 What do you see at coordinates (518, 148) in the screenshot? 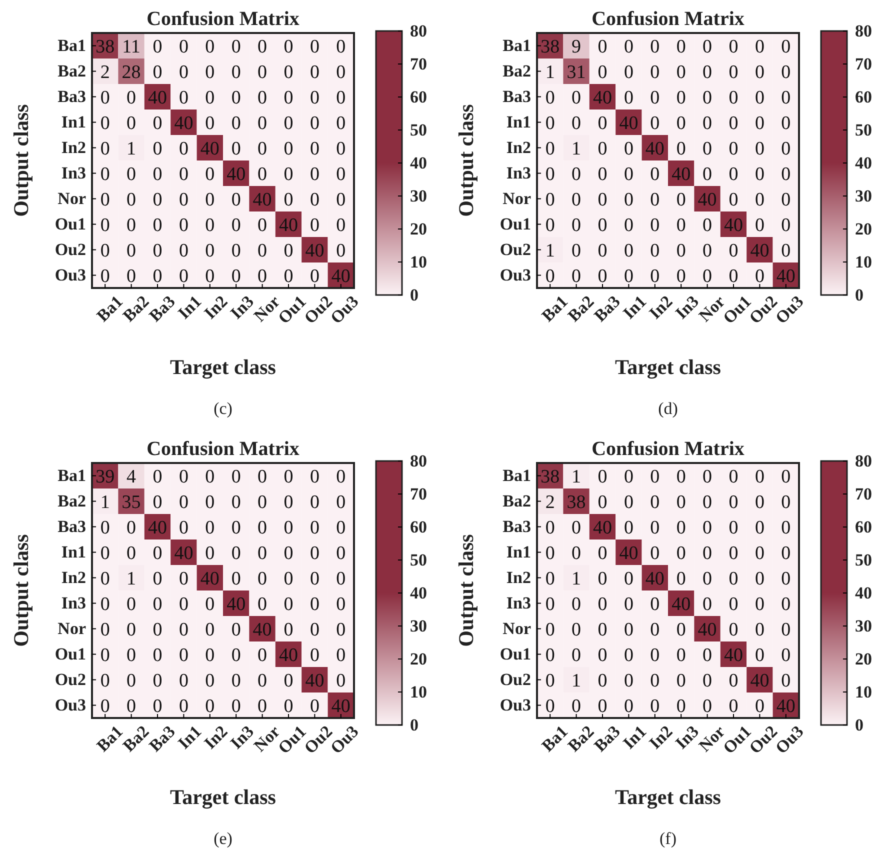
I see `y-tick-label: In2` at bounding box center [518, 148].